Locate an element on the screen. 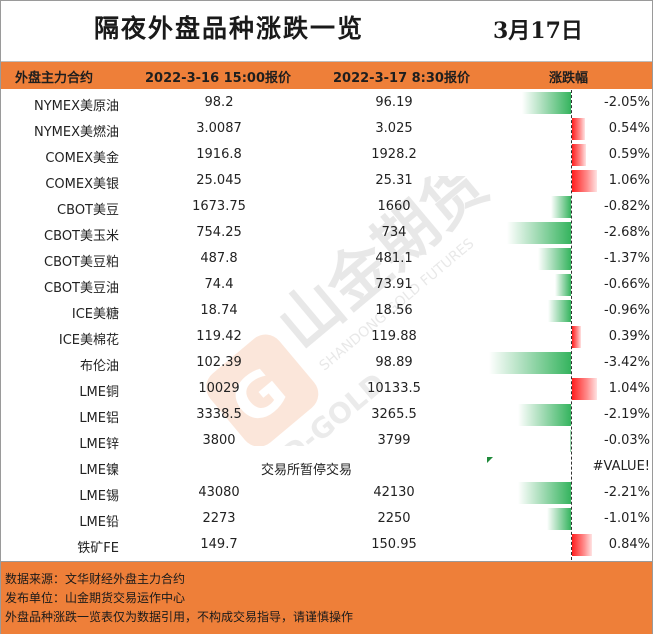  table-row: ICE美糖 18.74 18.56 -0.96% is located at coordinates (326, 311).